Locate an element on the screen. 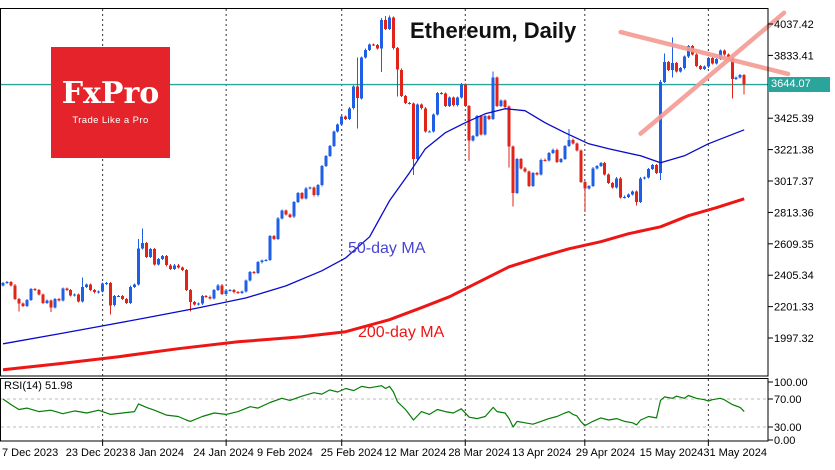 The height and width of the screenshot is (470, 835). ma200-annotation-label: 200-day MA is located at coordinates (401, 332).